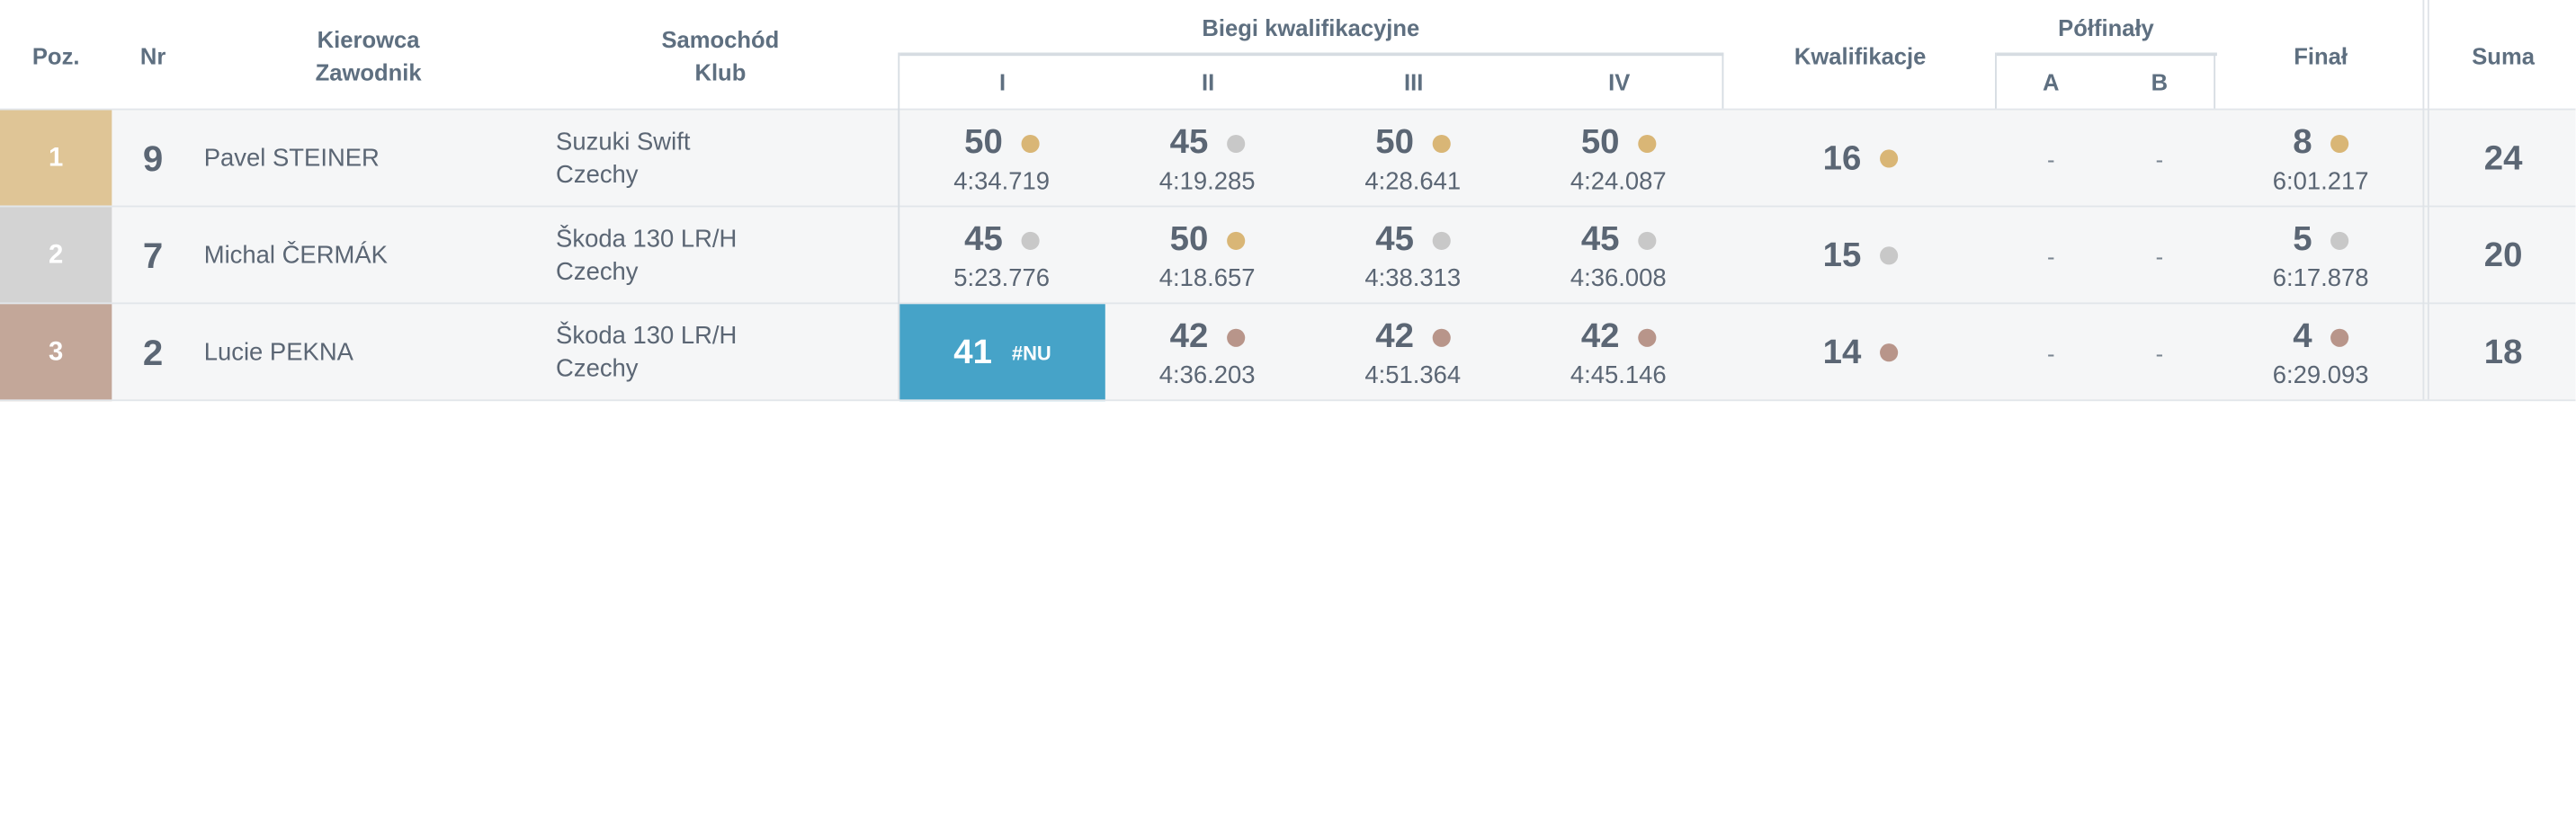  Describe the element at coordinates (278, 352) in the screenshot. I see `driver-name: Lucie PEKNA` at that location.